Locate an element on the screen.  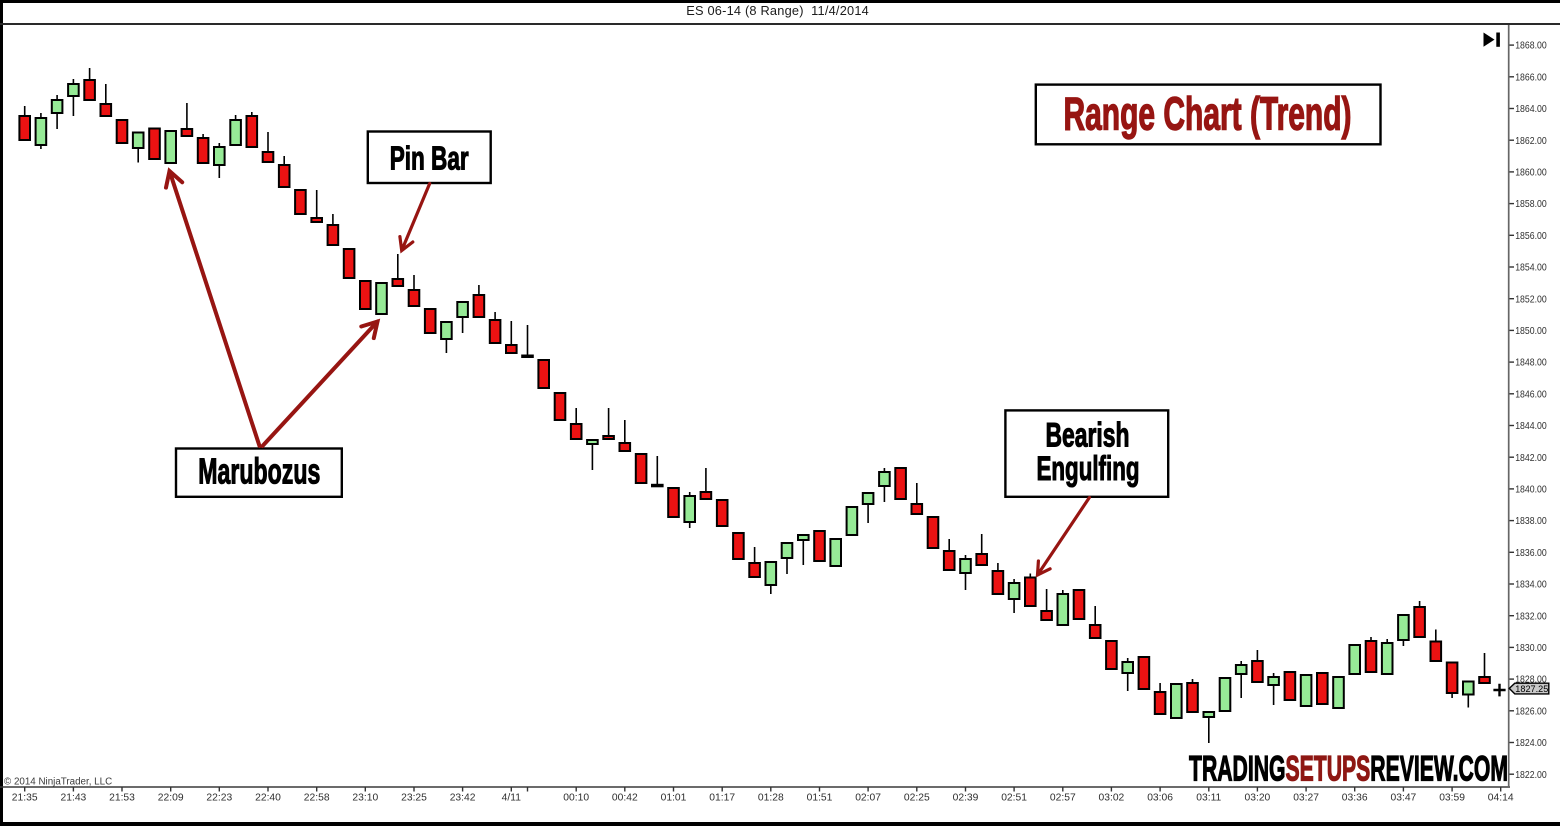
svg-text: 4/11 is located at coordinates (512, 798).